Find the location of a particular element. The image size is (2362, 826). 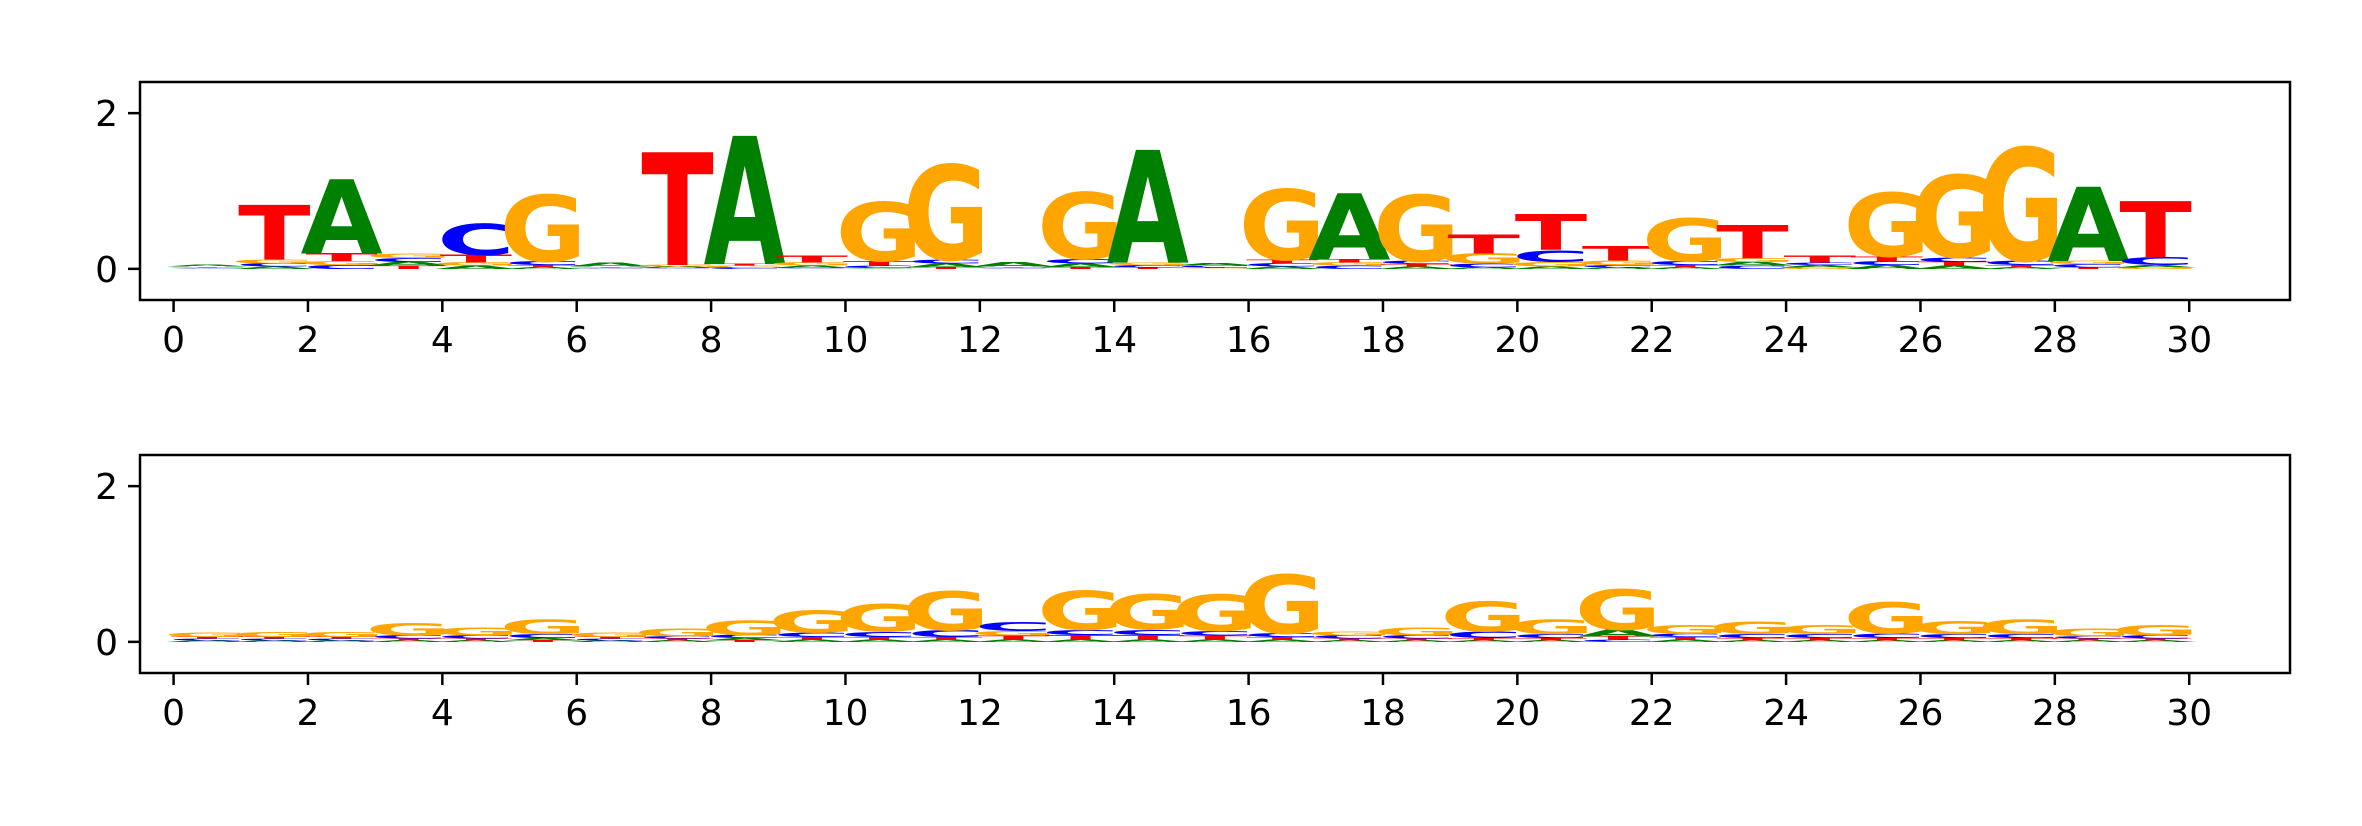

logo-letter-T-pos-13: T is located at coordinates (1080, 637).